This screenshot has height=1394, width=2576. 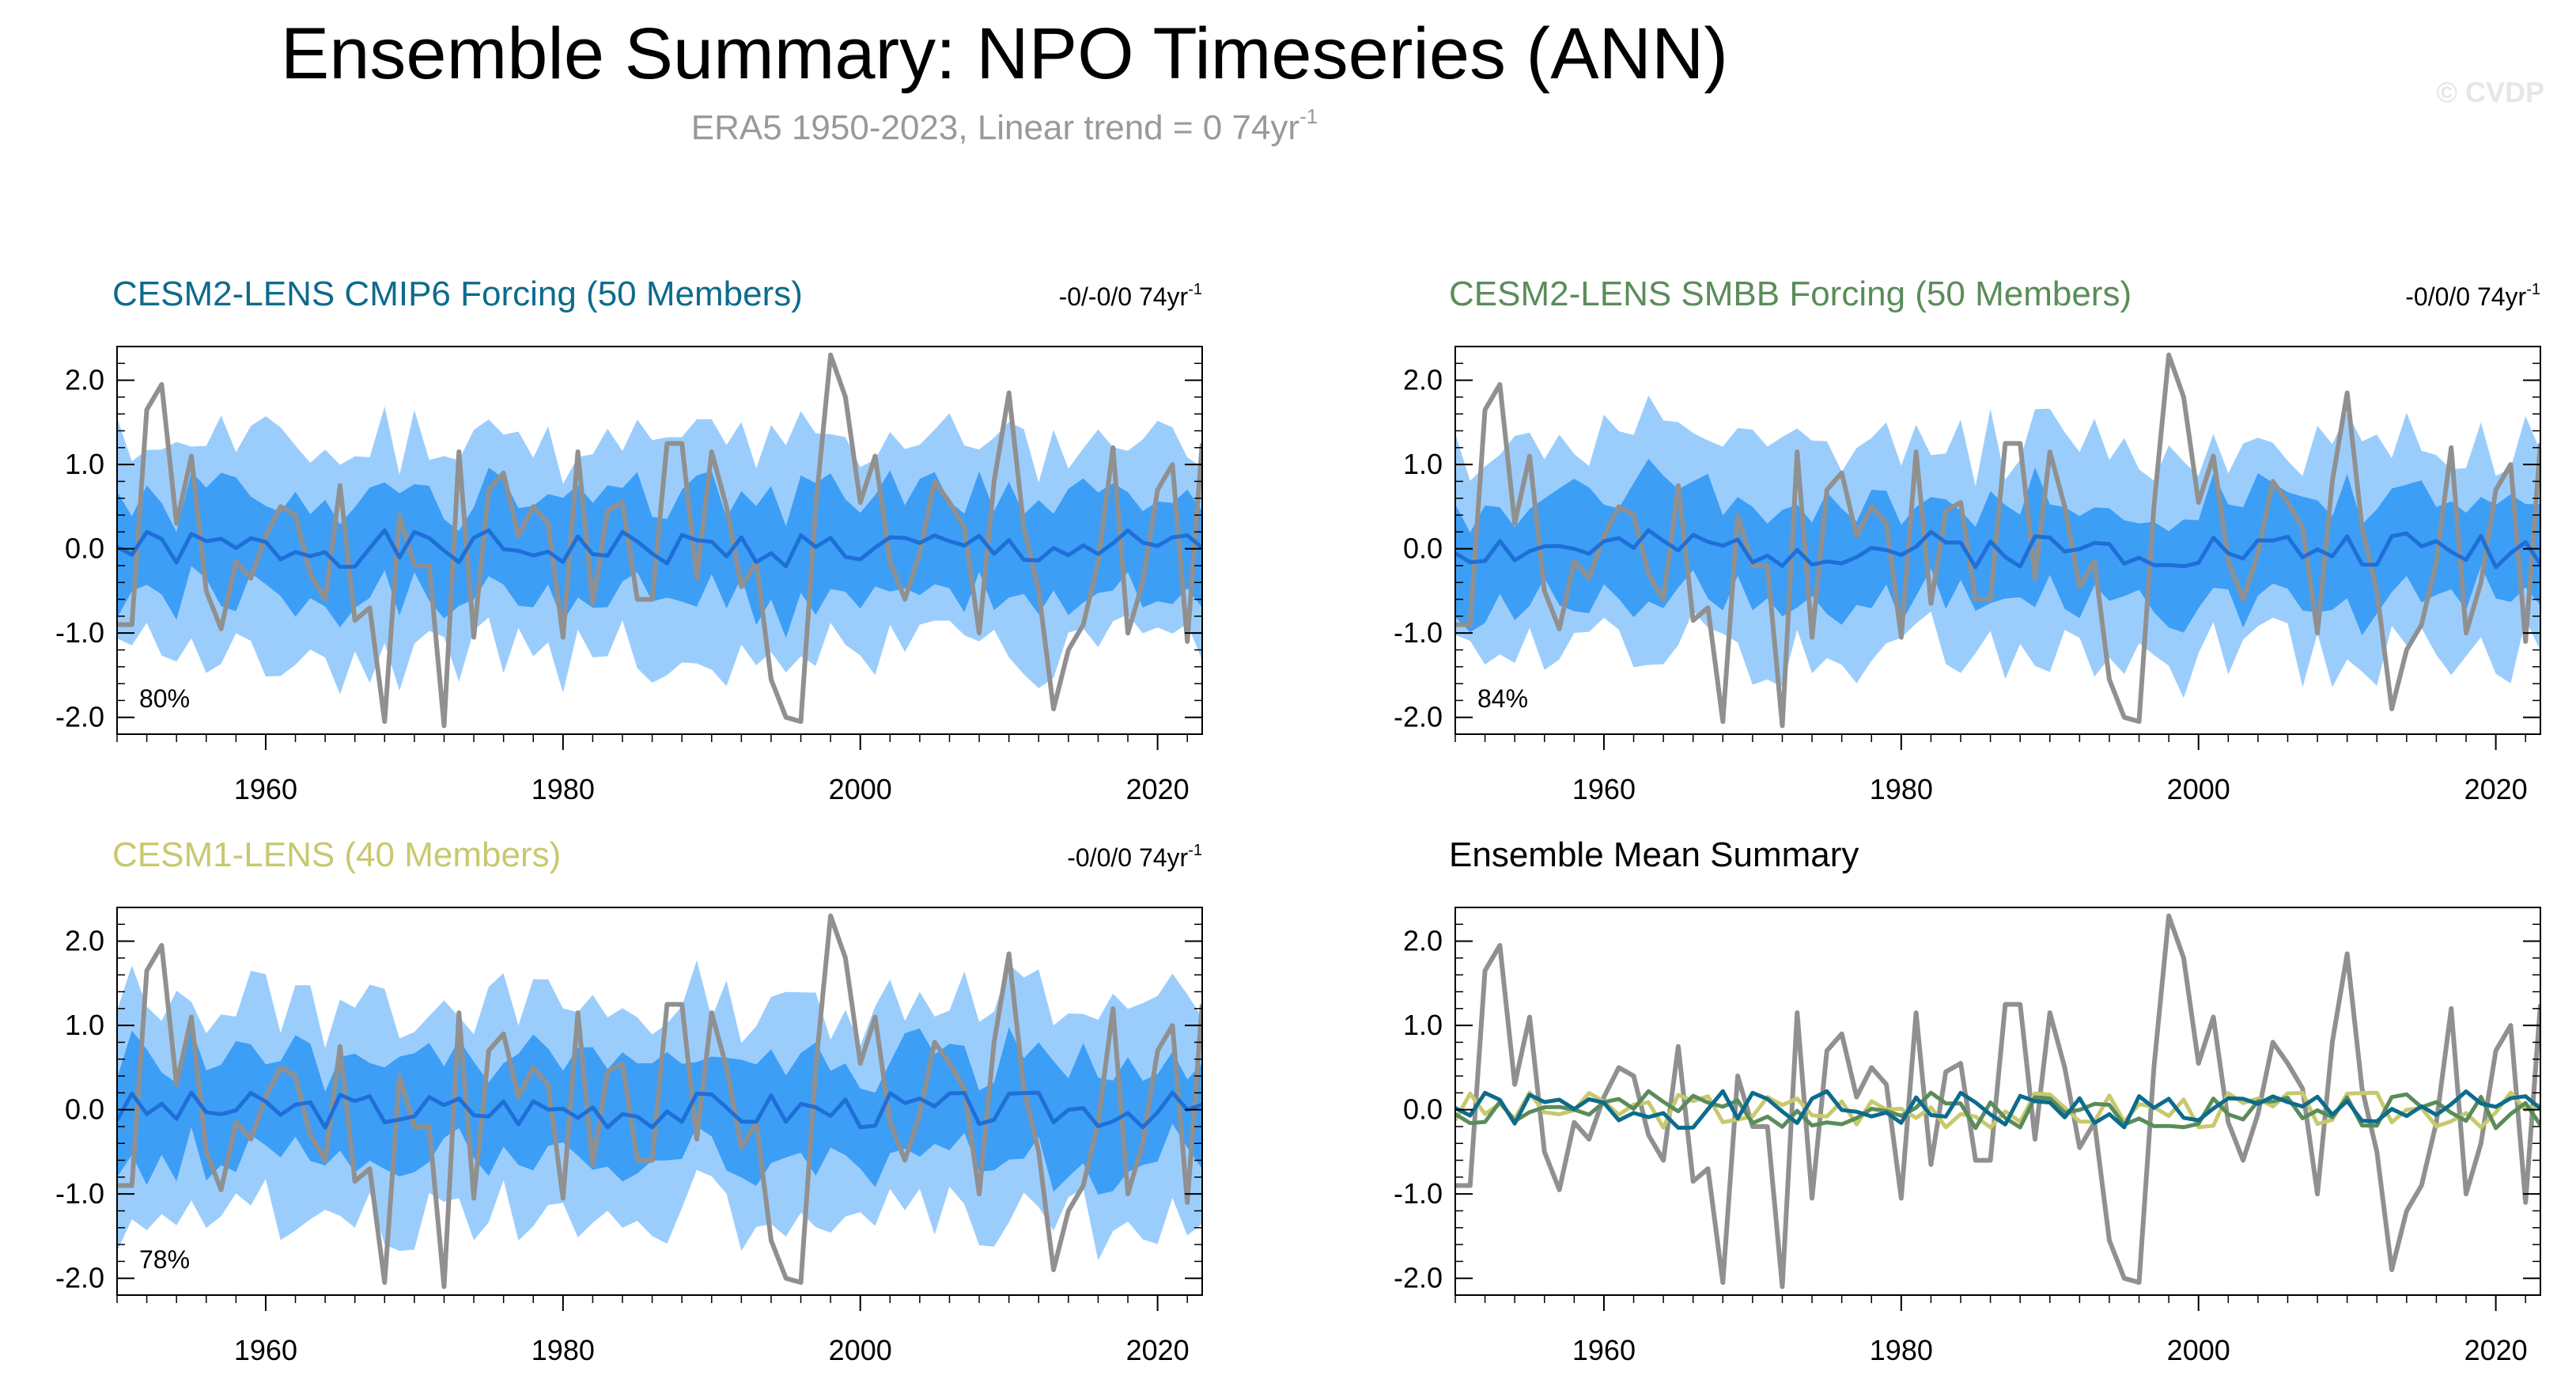 I want to click on panel-title: CESM2-LENS CMIP6 Forcing (50 Members), so click(x=457, y=294).